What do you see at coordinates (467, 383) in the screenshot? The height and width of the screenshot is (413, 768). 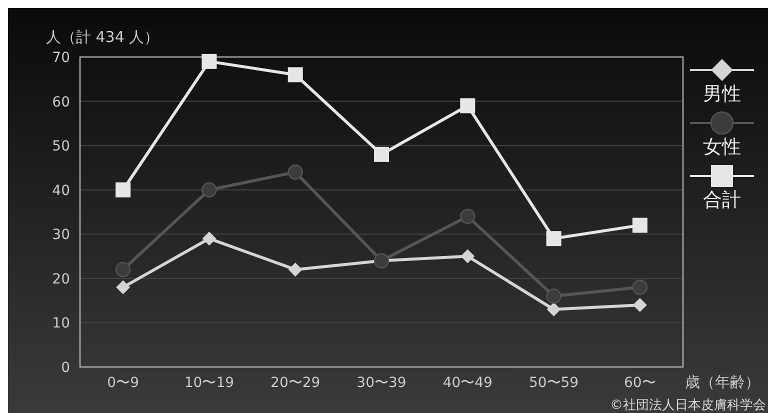 I see `x-tick-label: 40〜49` at bounding box center [467, 383].